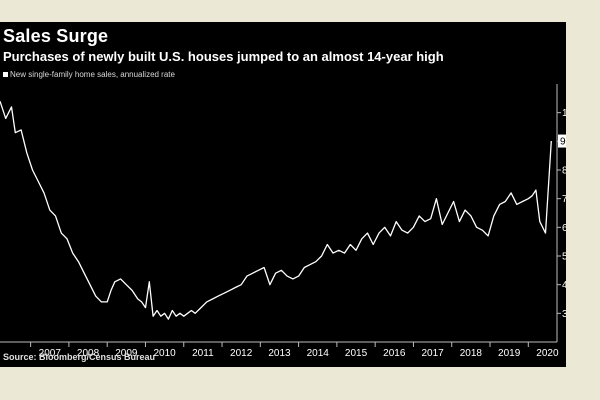  Describe the element at coordinates (471, 353) in the screenshot. I see `x-tick-label: 2018` at that location.